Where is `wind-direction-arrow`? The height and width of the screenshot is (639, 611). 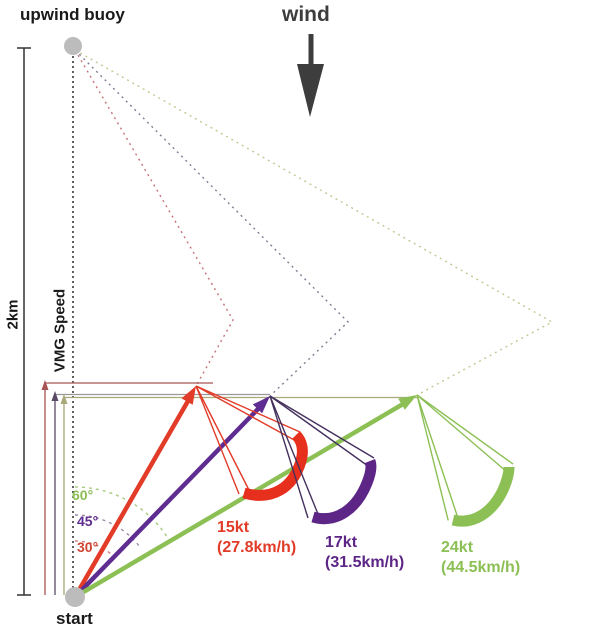
wind-direction-arrow is located at coordinates (310, 75).